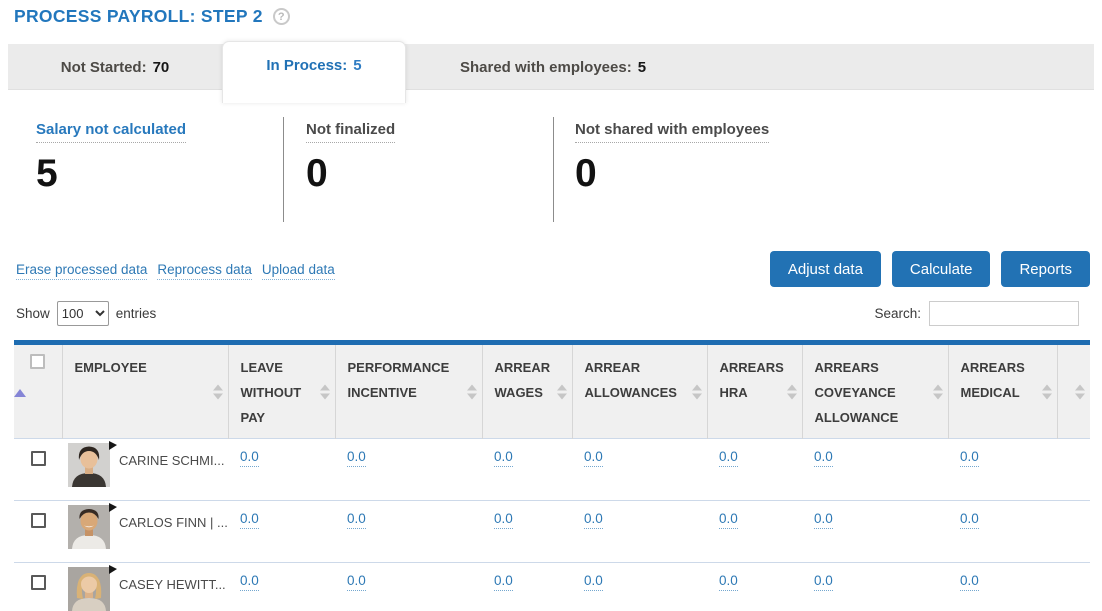  Describe the element at coordinates (875, 390) in the screenshot. I see `col-arrears-coveyance-allowance: ARREARS COVEYANCE ALLOWANCE` at that location.